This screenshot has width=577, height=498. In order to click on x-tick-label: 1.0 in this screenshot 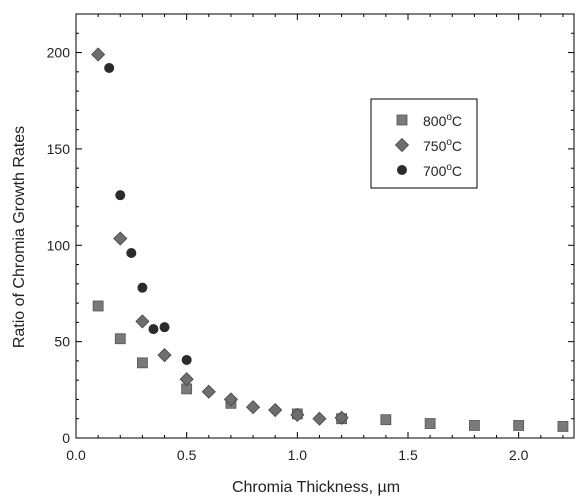, I will do `click(298, 455)`.